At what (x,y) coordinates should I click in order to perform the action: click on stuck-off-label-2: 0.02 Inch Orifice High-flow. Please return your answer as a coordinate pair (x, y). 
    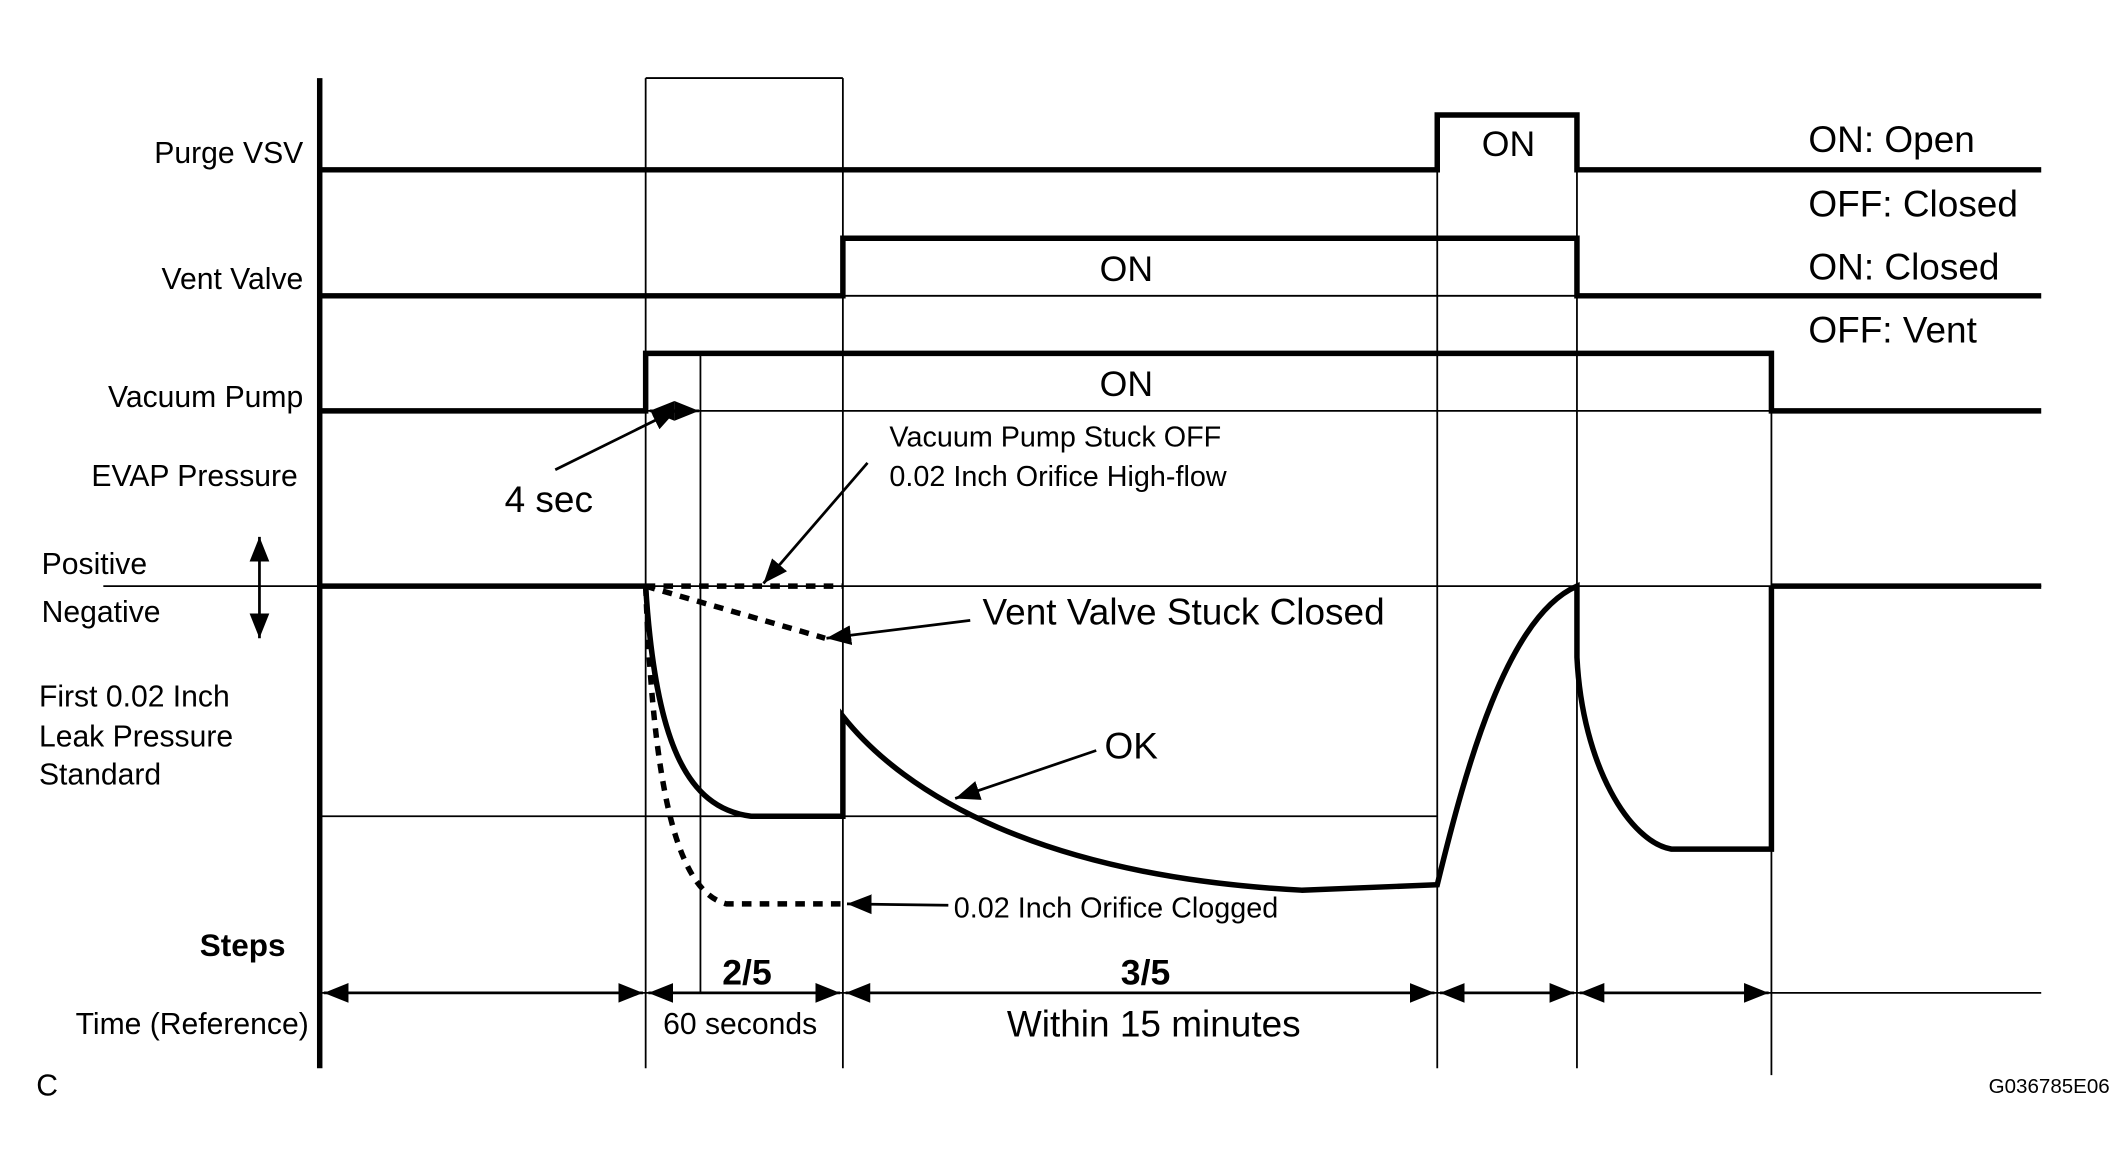
    Looking at the image, I should click on (1057, 477).